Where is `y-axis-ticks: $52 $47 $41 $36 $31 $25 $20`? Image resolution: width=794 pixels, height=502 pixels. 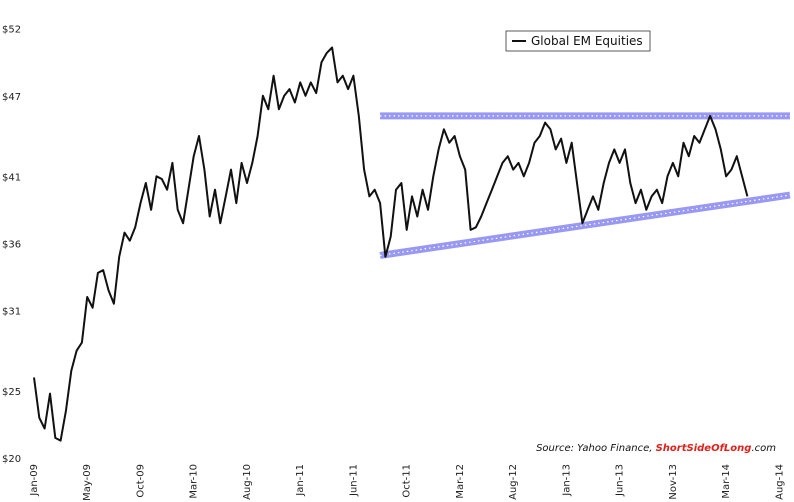
y-axis-ticks: $52 $47 $41 $36 $31 $25 $20 is located at coordinates (11, 245).